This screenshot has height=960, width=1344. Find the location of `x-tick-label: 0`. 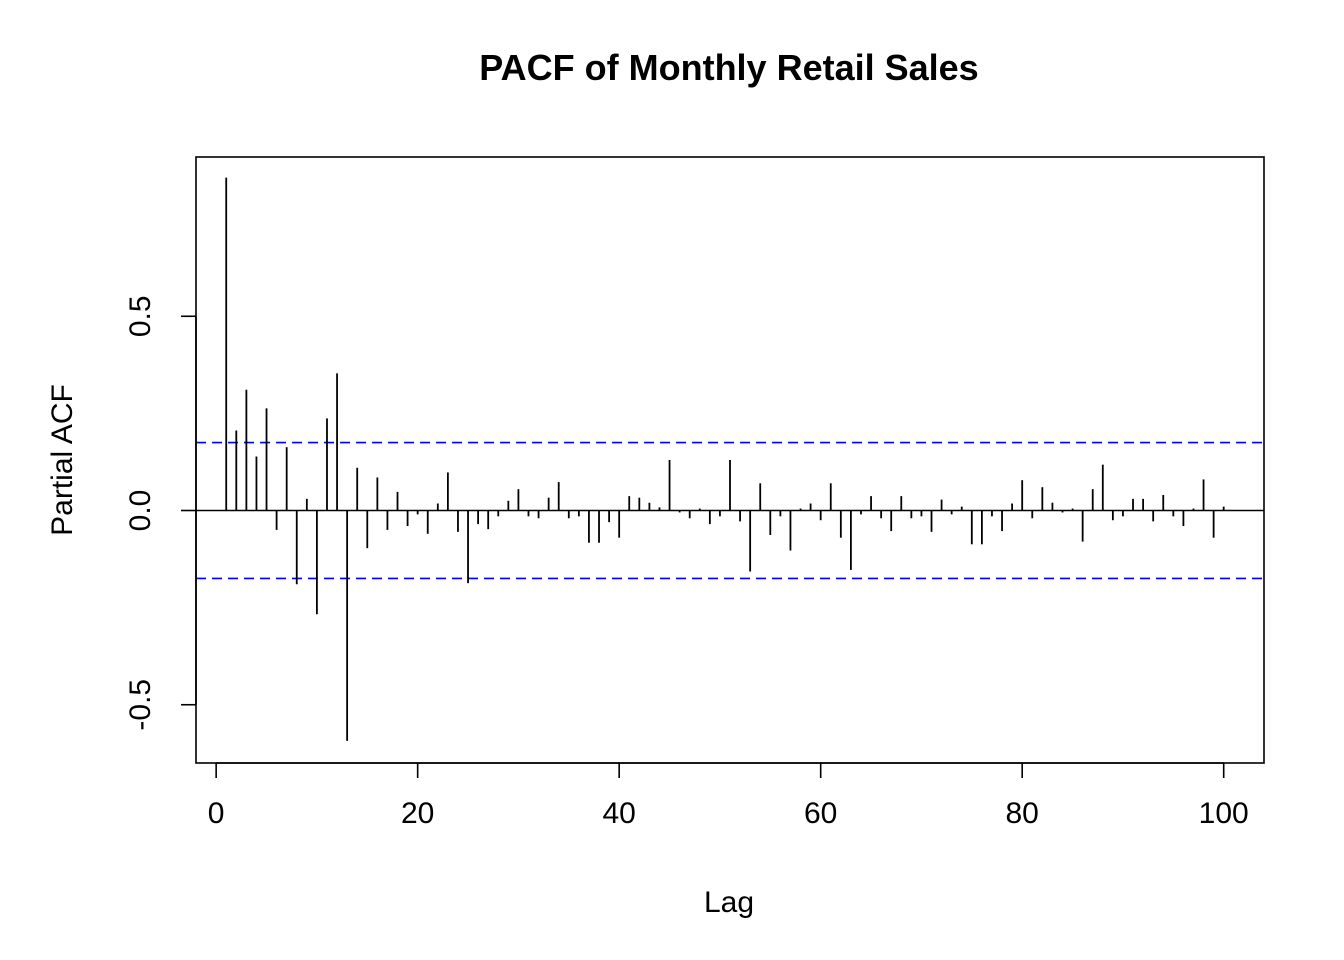

x-tick-label: 0 is located at coordinates (216, 813).